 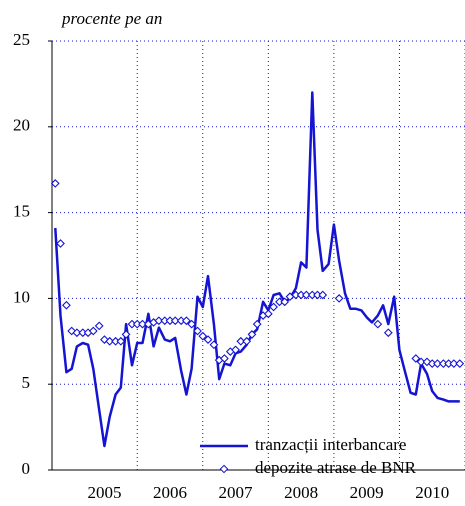 What do you see at coordinates (21, 39) in the screenshot?
I see `y-tick-label: 25` at bounding box center [21, 39].